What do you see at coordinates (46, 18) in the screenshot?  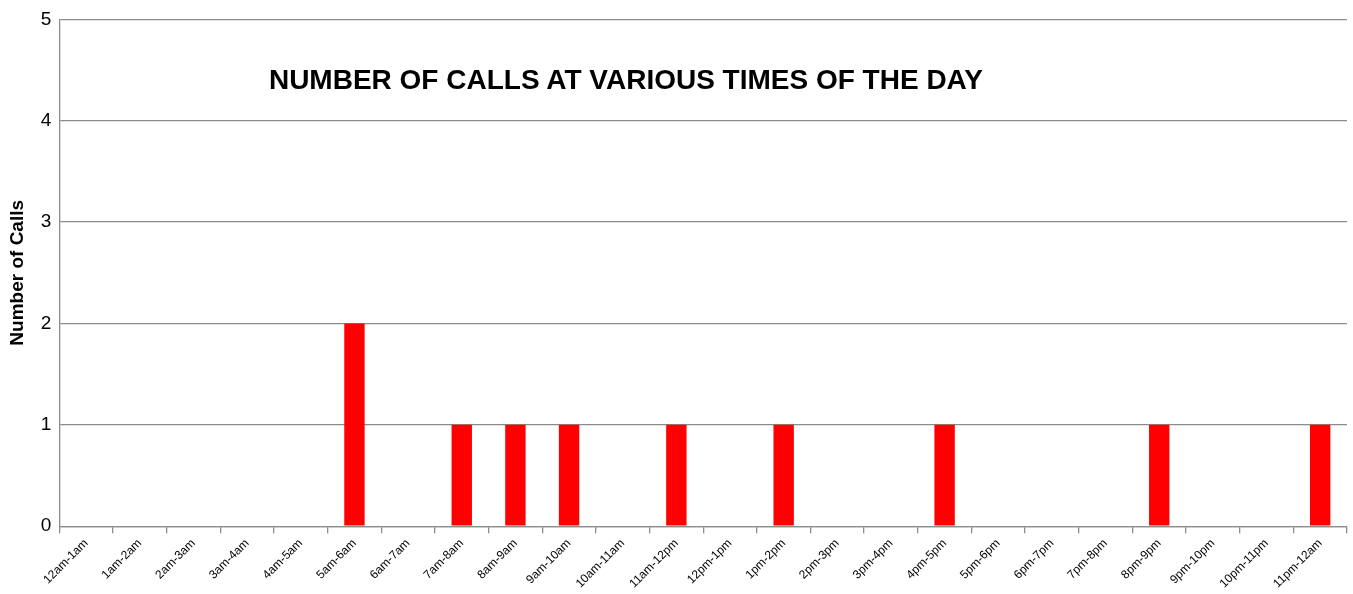 I see `y-tick-label: 5` at bounding box center [46, 18].